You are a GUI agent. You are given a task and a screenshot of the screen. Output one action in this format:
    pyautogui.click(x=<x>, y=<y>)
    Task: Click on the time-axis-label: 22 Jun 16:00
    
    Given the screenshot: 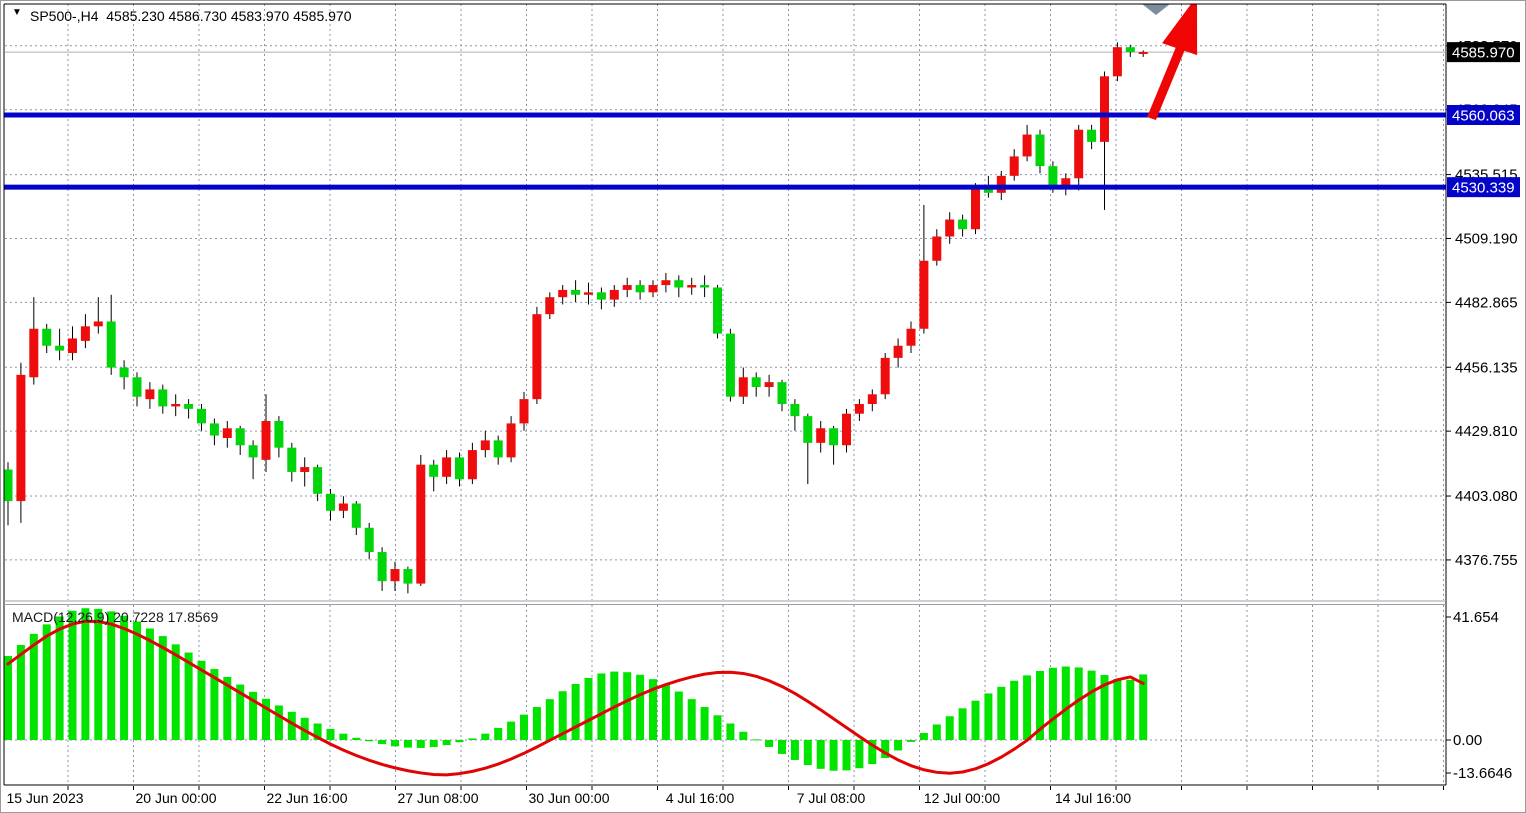 What is the action you would take?
    pyautogui.click(x=307, y=798)
    